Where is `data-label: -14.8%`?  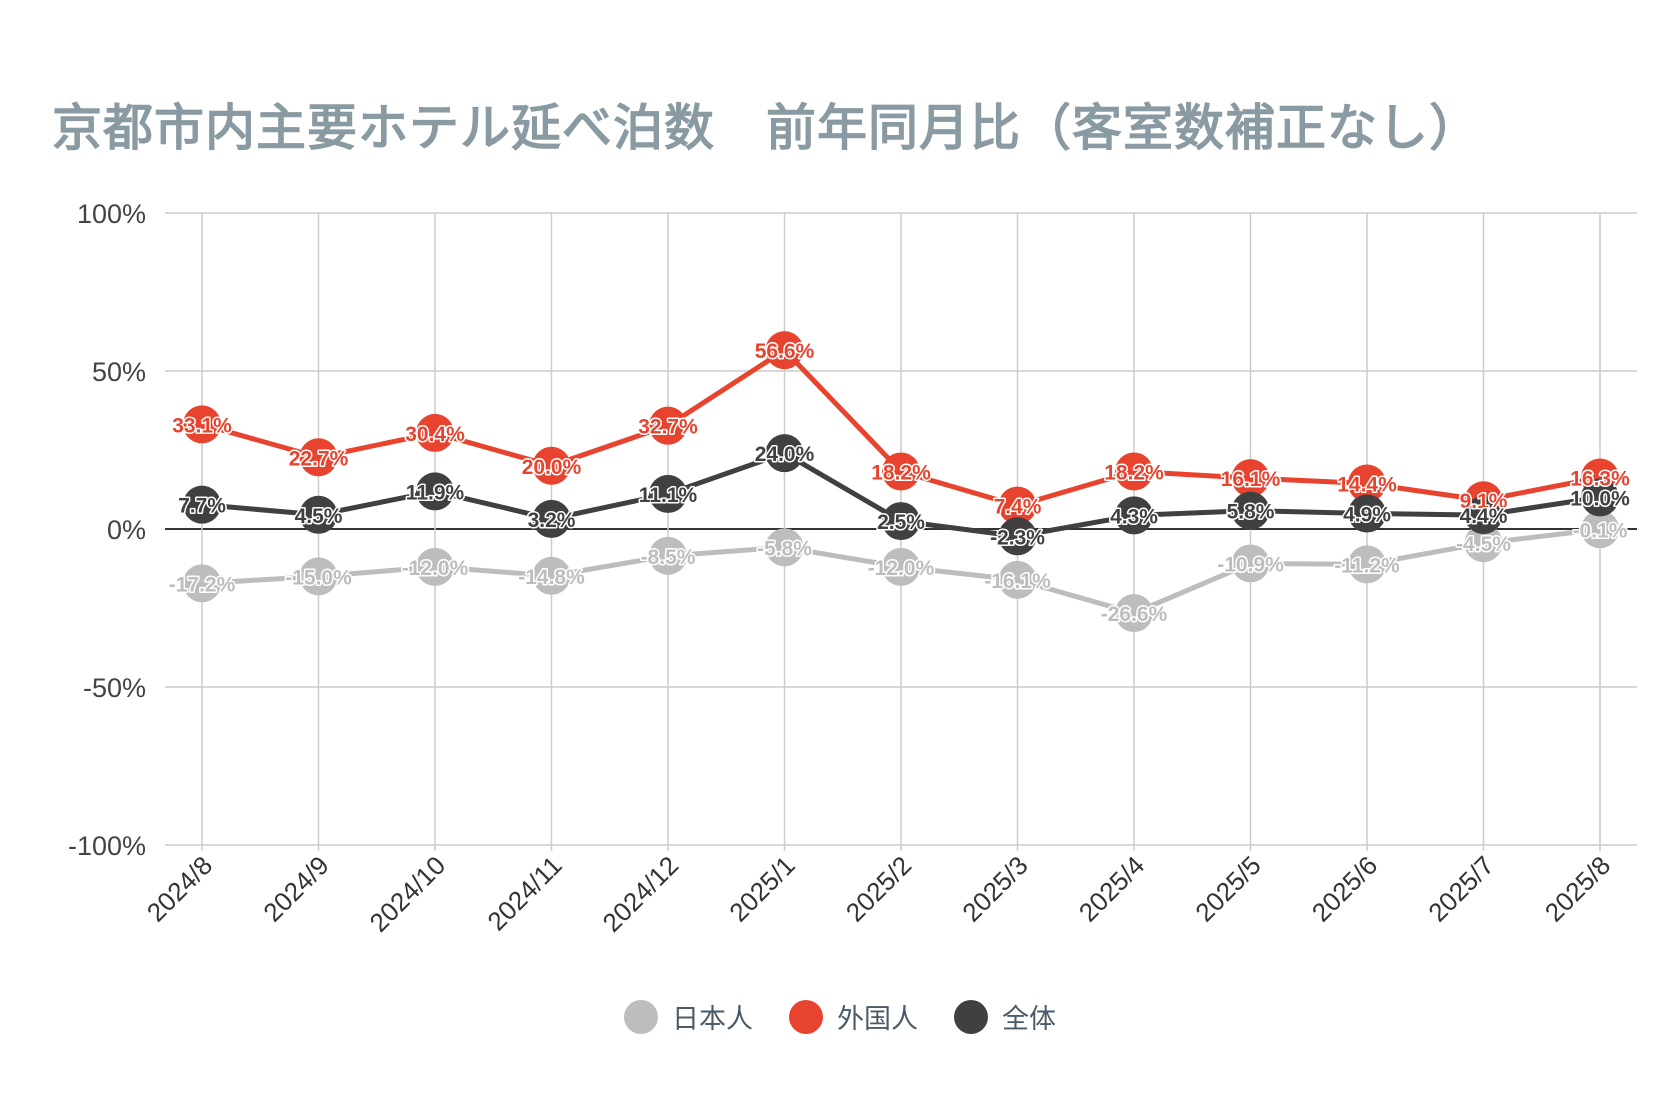
data-label: -14.8% is located at coordinates (551, 577).